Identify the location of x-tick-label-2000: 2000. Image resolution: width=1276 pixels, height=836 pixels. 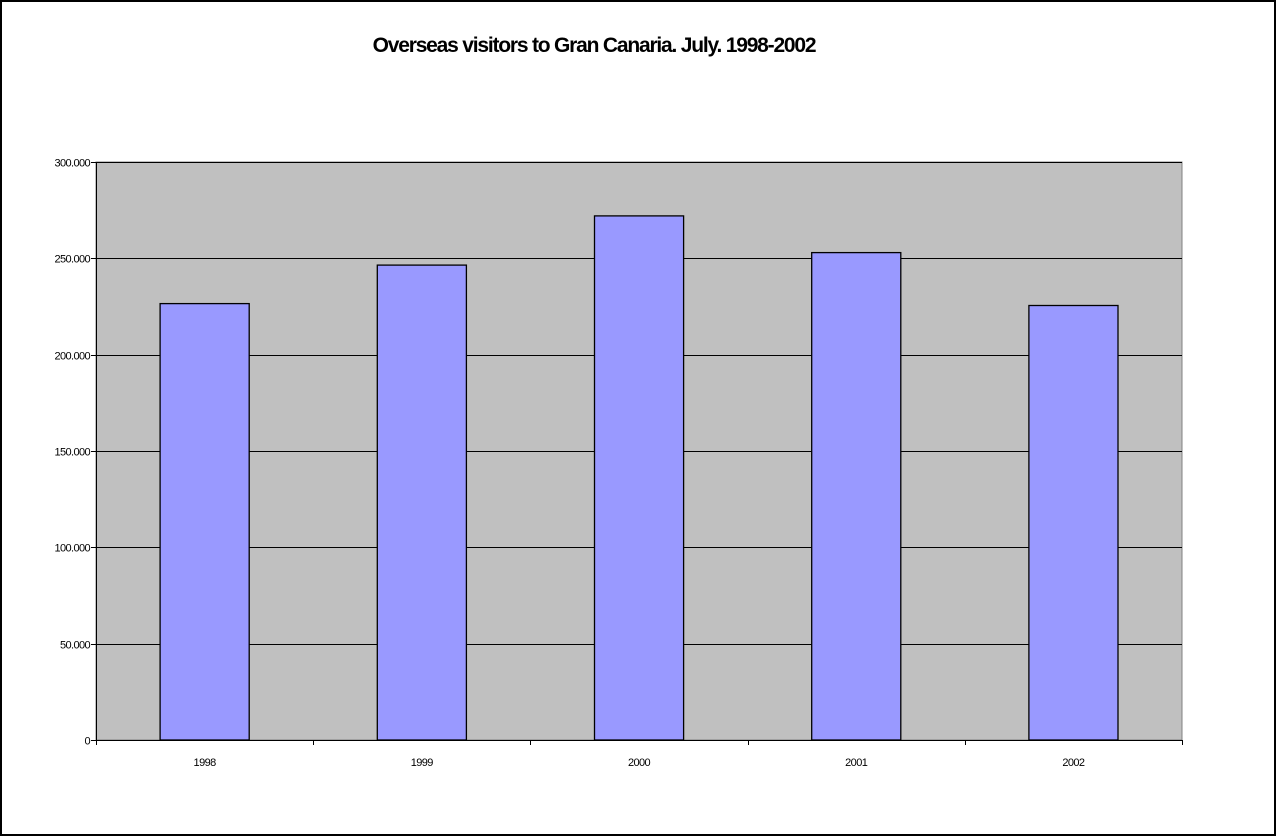
(639, 763).